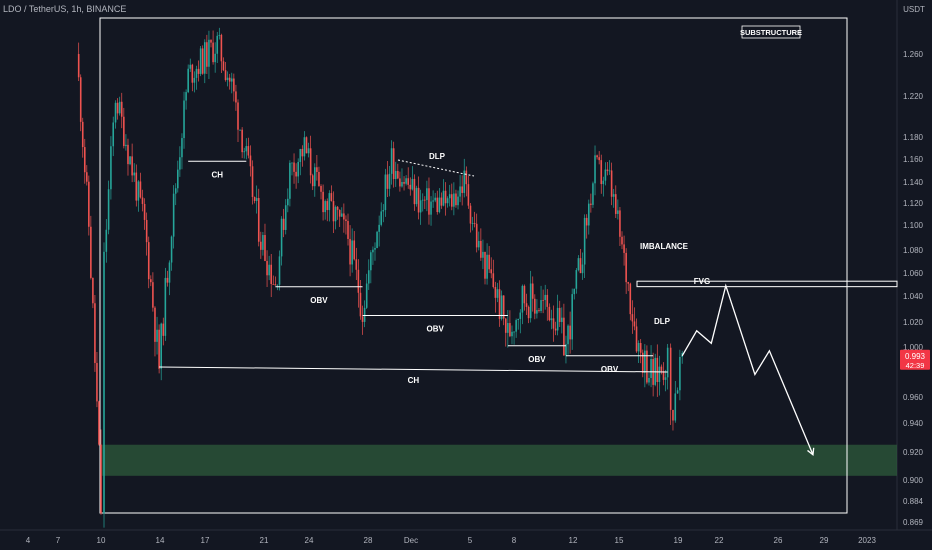 Image resolution: width=932 pixels, height=550 pixels. I want to click on ch-bottom-line, so click(413, 369).